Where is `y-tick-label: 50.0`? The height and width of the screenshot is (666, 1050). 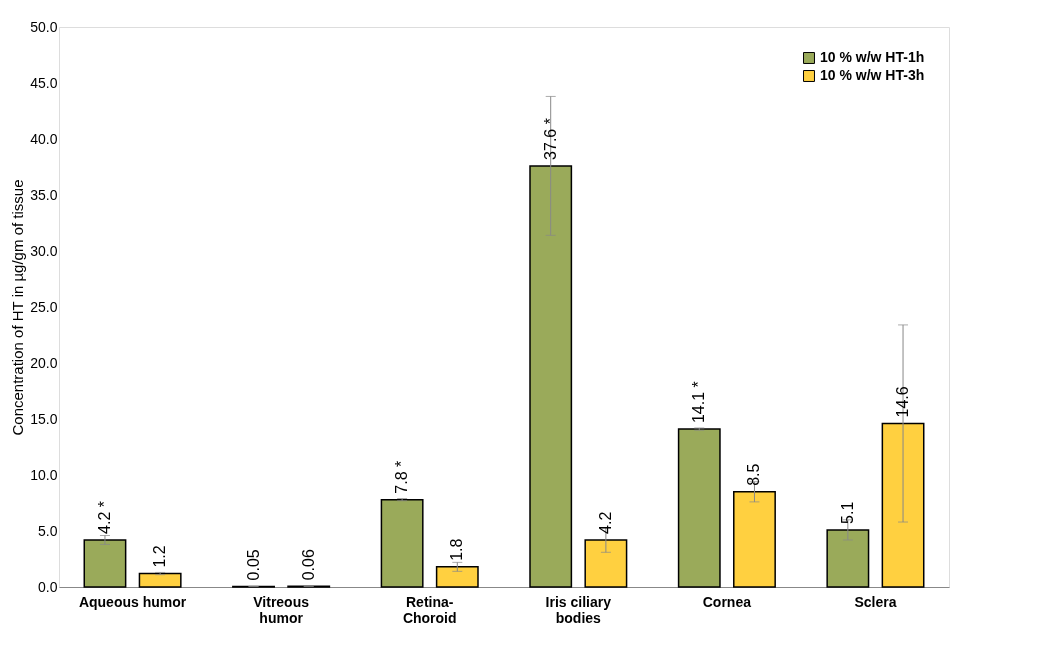
y-tick-label: 50.0 is located at coordinates (44, 26).